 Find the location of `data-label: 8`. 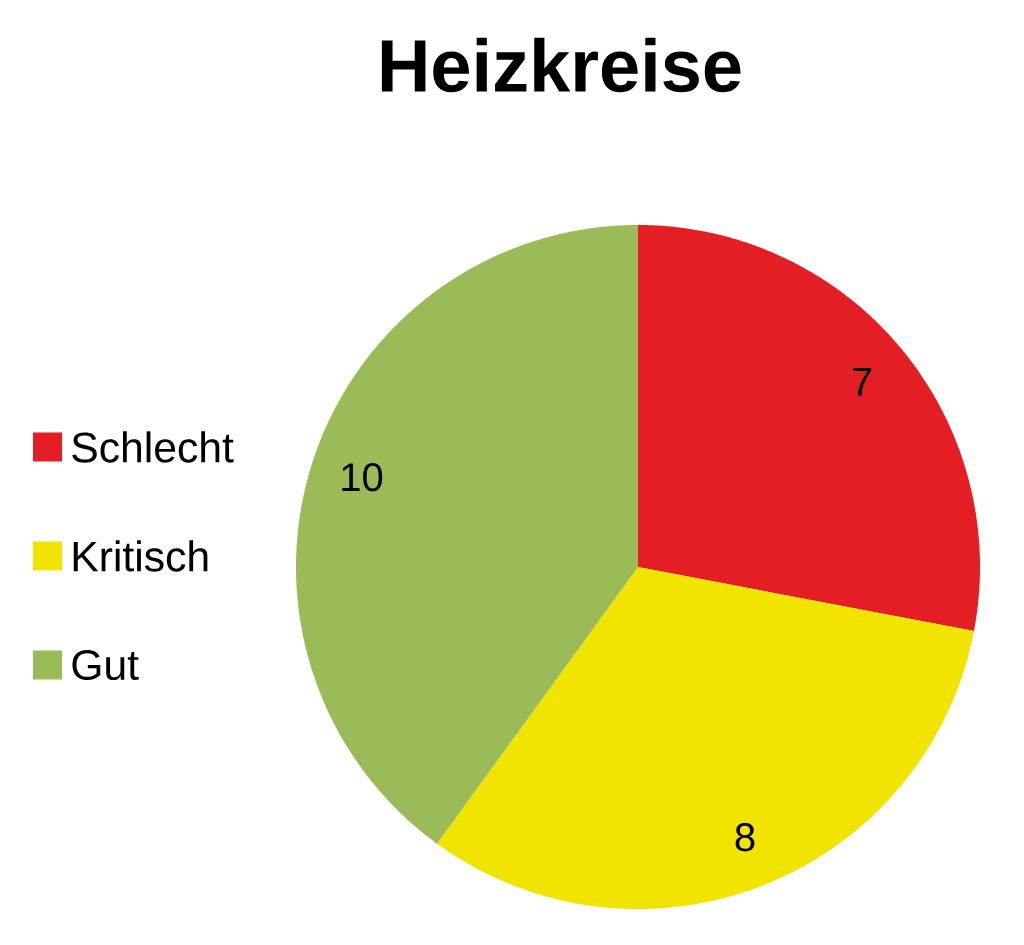

data-label: 8 is located at coordinates (745, 837).